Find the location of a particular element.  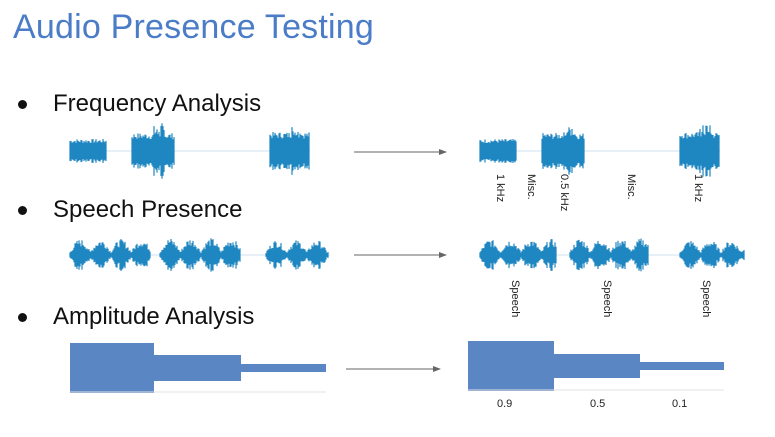

amplitude-label: 0.1 is located at coordinates (680, 404).